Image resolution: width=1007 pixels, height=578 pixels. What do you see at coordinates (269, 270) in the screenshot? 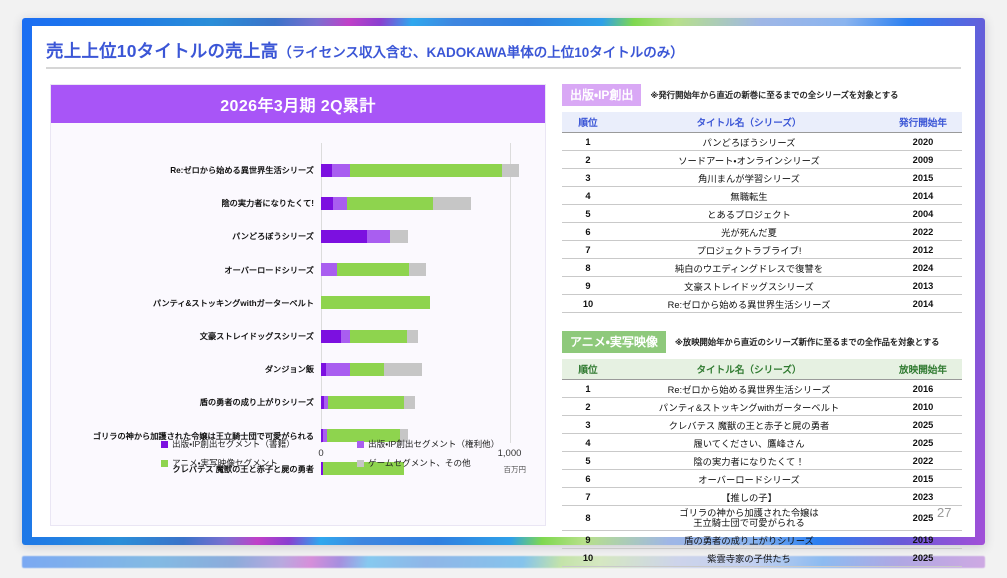
I see `bar-category-label: オーバーロードシリーズ` at bounding box center [269, 270].